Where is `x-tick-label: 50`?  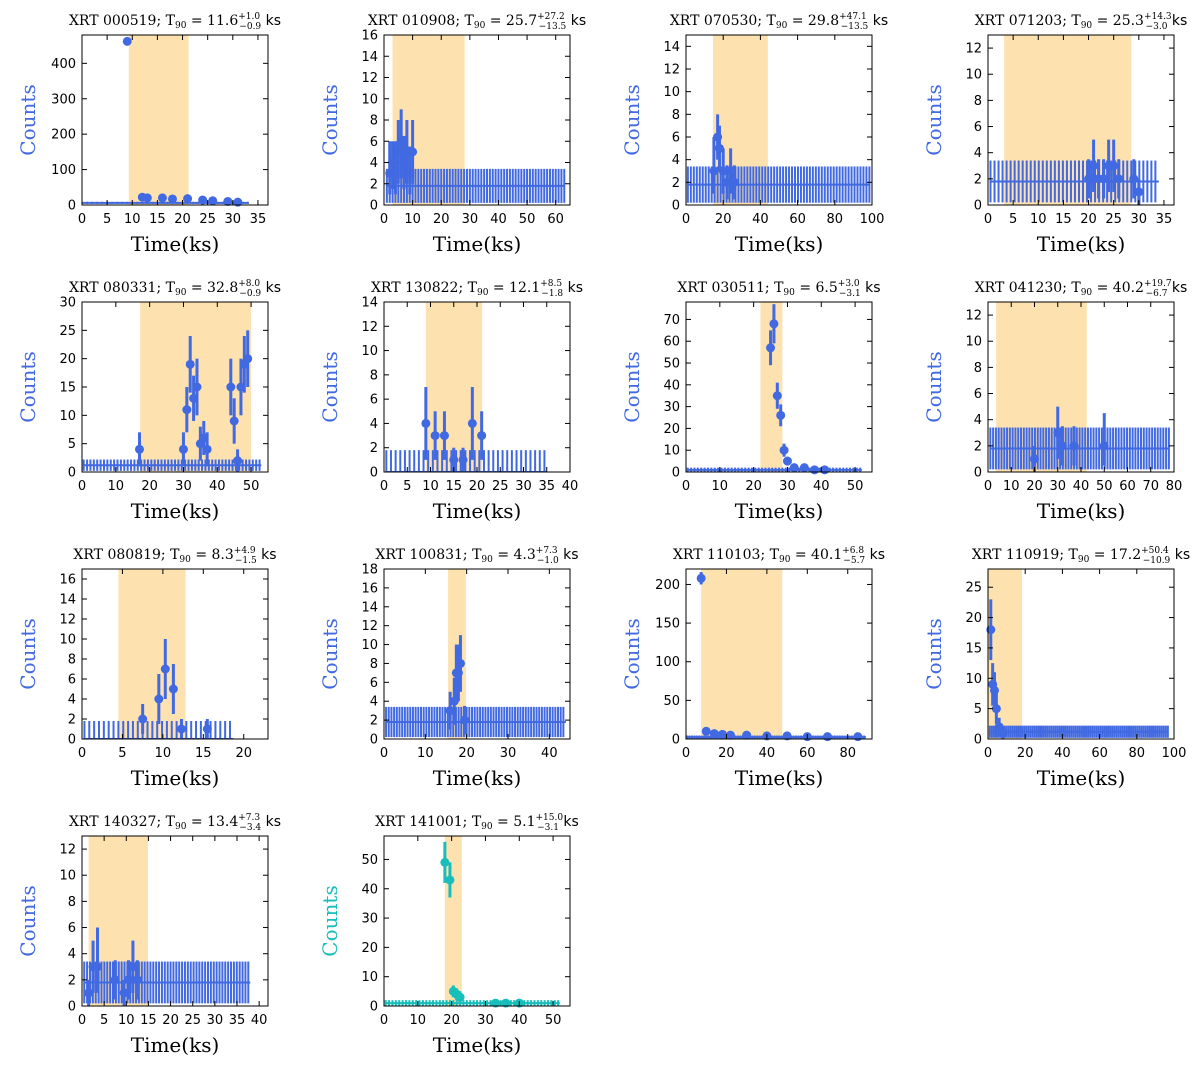
x-tick-label: 50 is located at coordinates (1104, 486).